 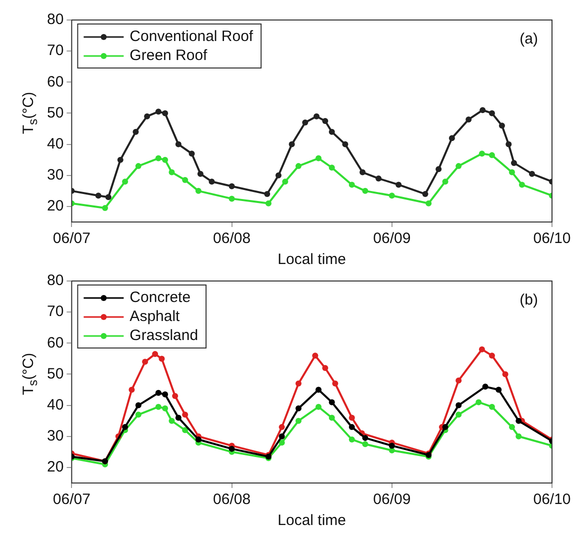 I want to click on legend-label: Conventional Roof, so click(x=192, y=37).